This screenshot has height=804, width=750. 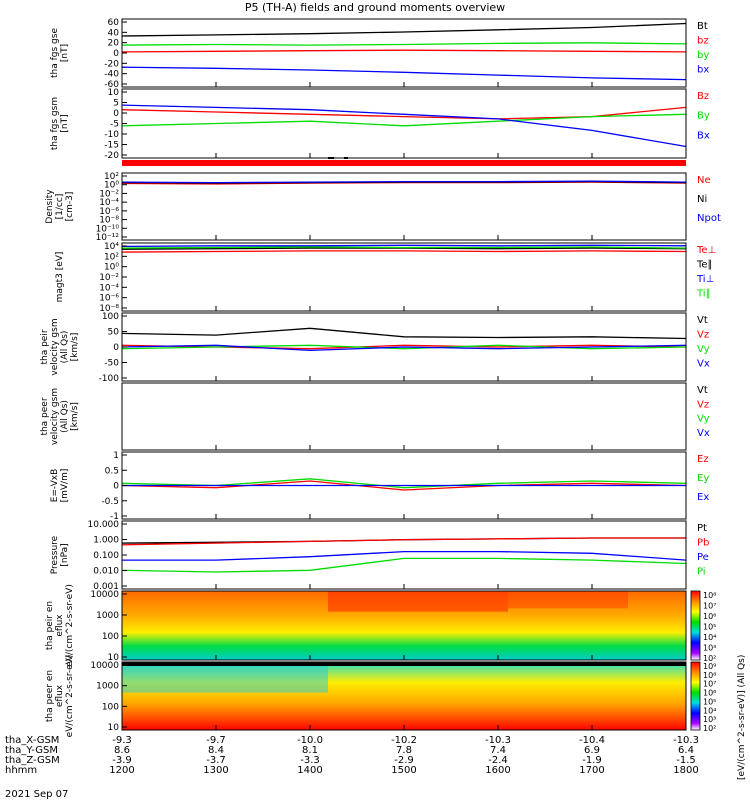 I want to click on y-axis-label: tha peer en, so click(x=50, y=696).